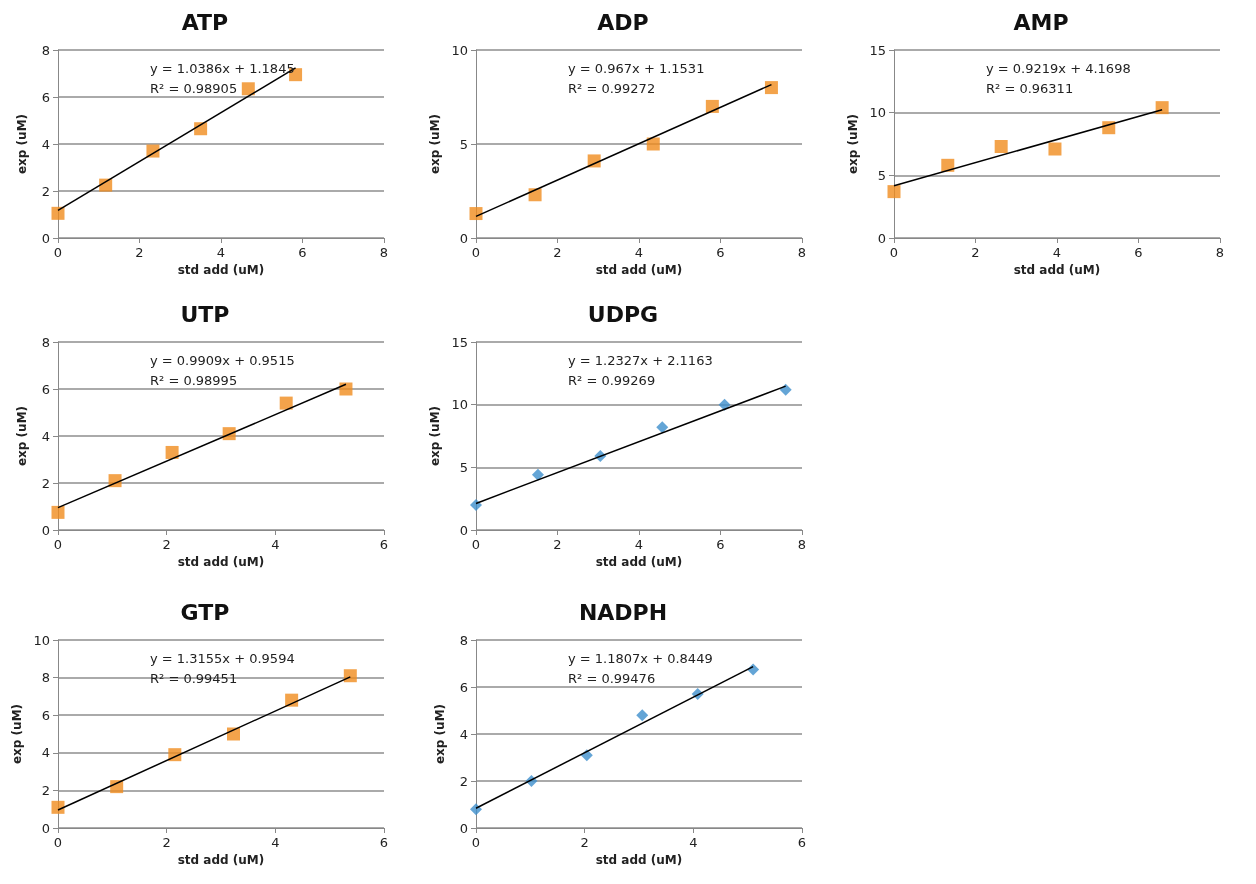 The width and height of the screenshot is (1256, 884). Describe the element at coordinates (623, 22) in the screenshot. I see `chart-title: ADP` at that location.